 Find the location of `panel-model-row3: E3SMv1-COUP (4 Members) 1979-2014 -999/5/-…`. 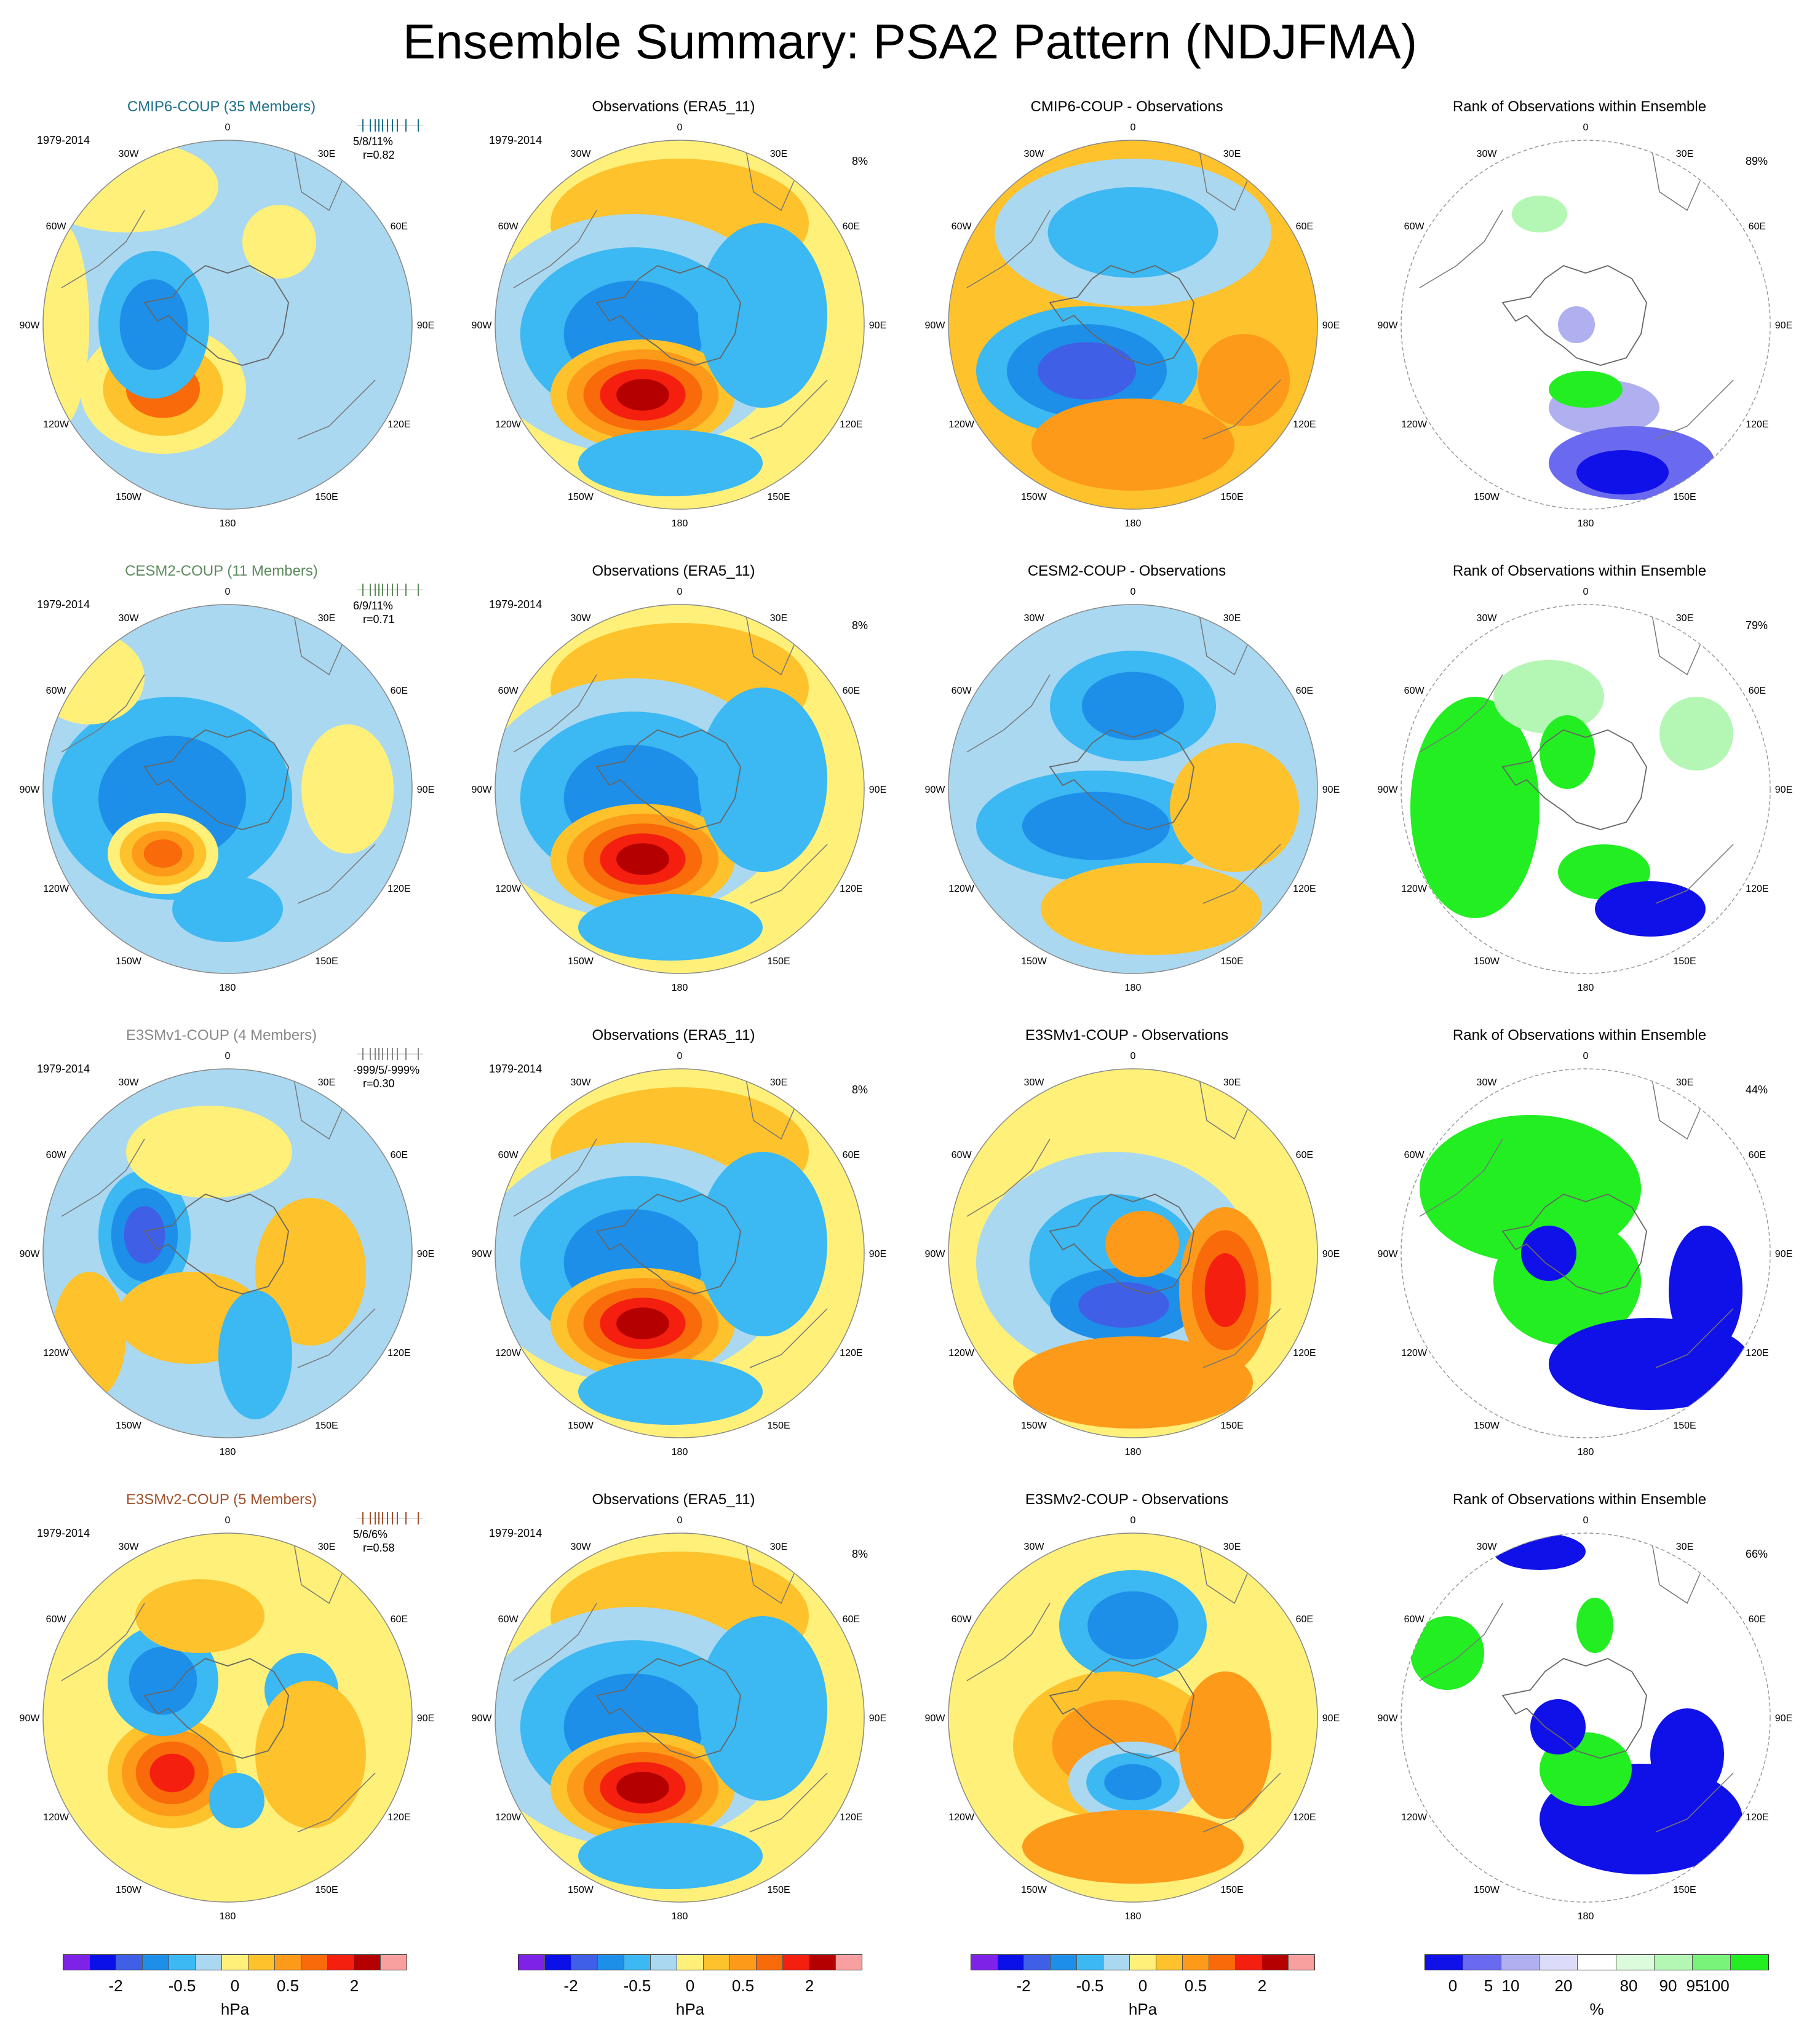

panel-model-row3: E3SMv1-COUP (4 Members) 1979-2014 -999/5/-… is located at coordinates (222, 1254).